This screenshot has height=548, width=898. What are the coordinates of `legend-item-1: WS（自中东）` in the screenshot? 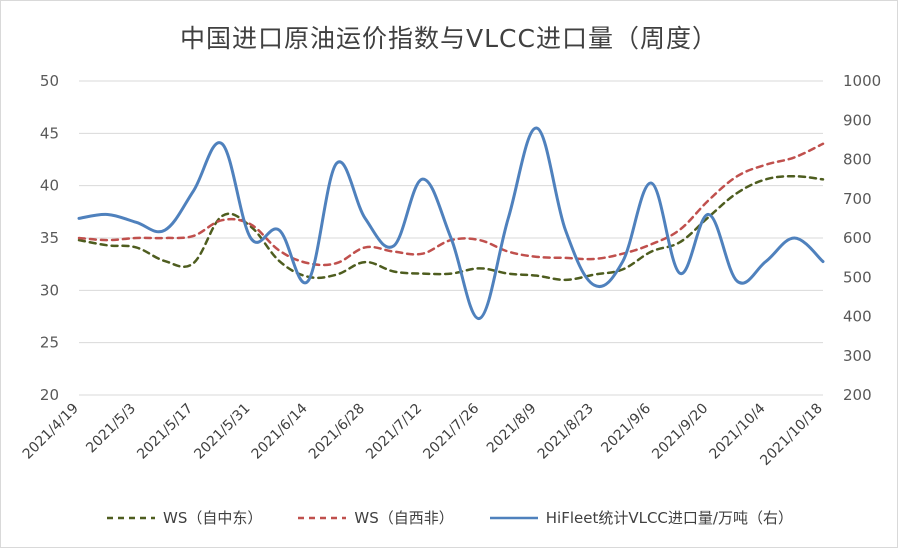 It's located at (183, 517).